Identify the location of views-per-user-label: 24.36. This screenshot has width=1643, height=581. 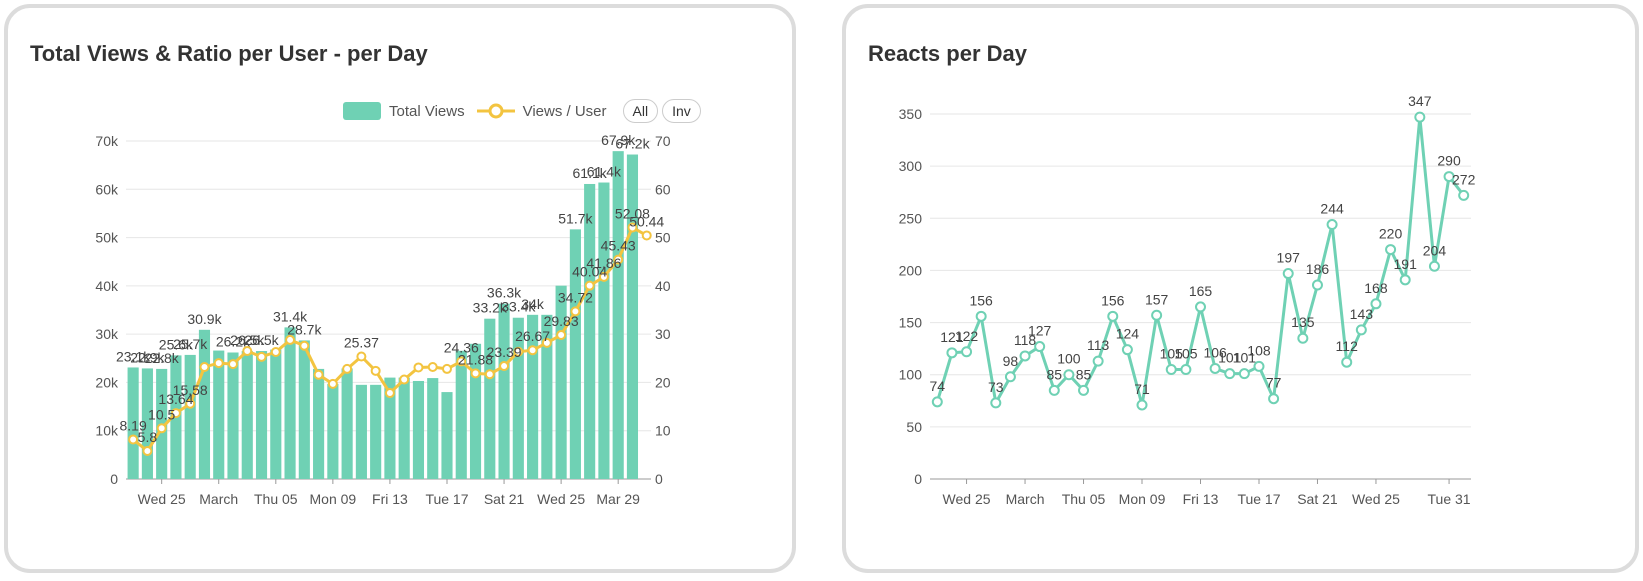
(461, 347).